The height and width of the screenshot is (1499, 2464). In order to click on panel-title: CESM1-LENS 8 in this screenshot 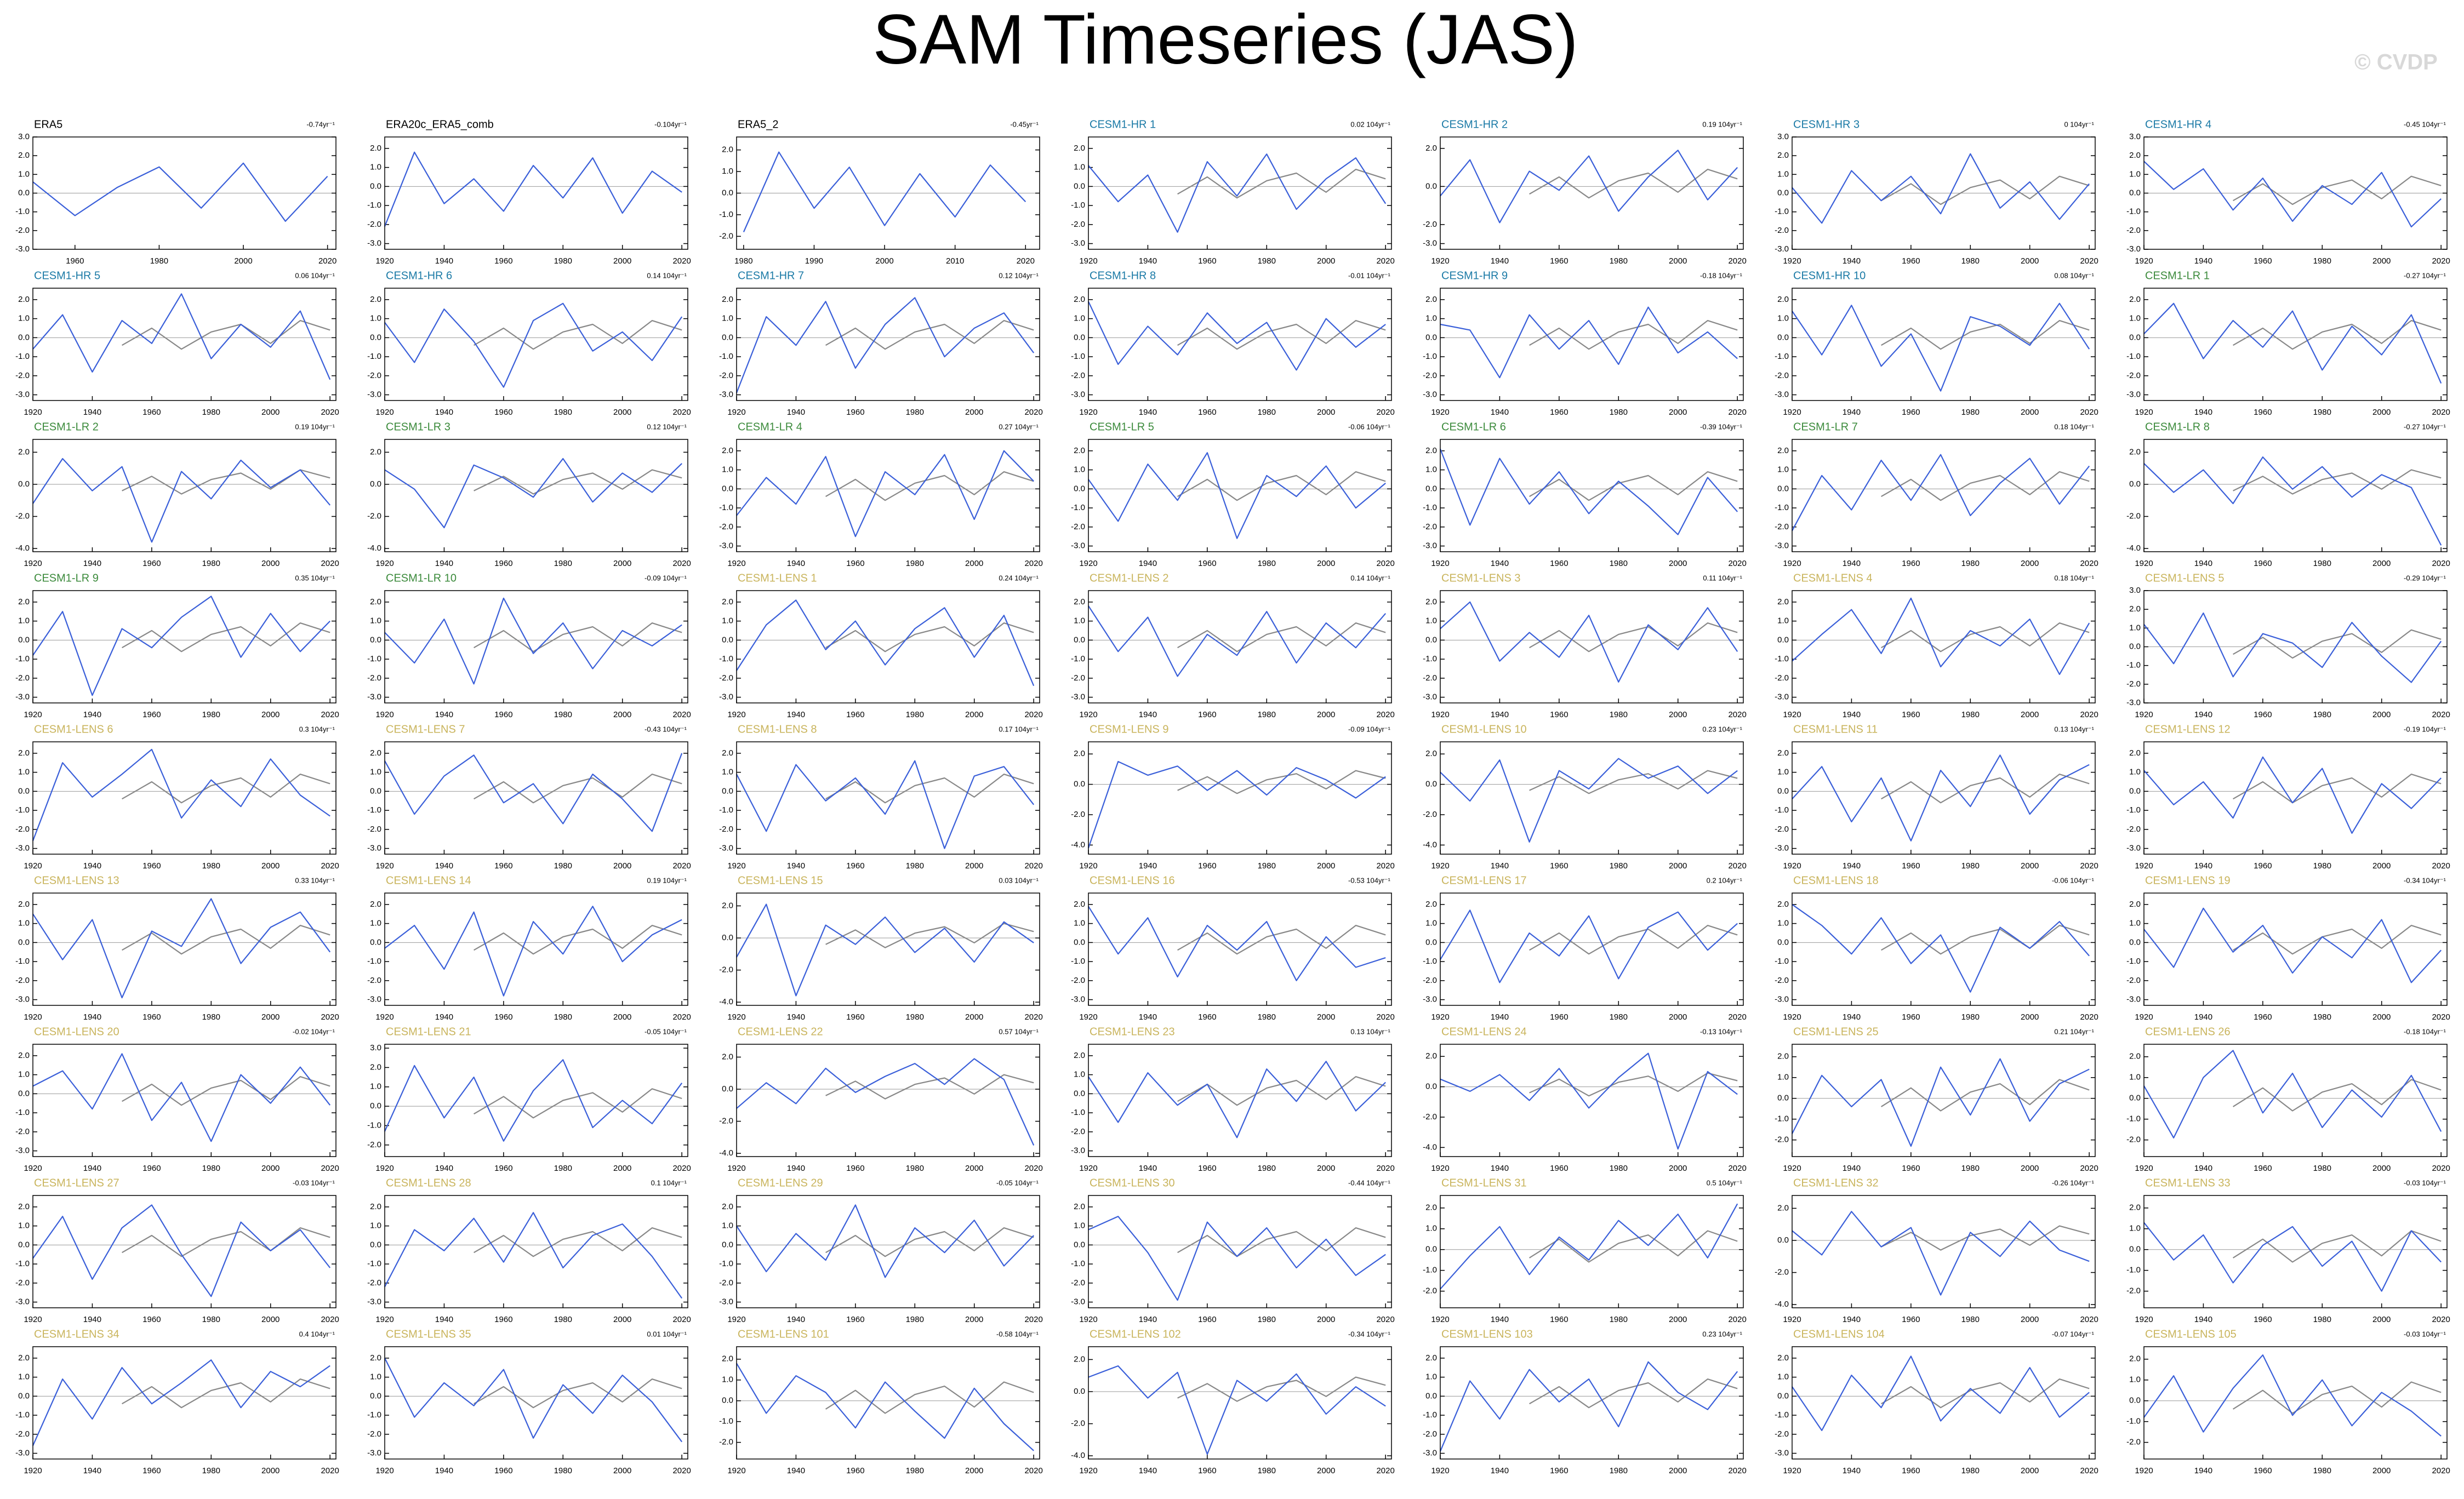, I will do `click(777, 729)`.